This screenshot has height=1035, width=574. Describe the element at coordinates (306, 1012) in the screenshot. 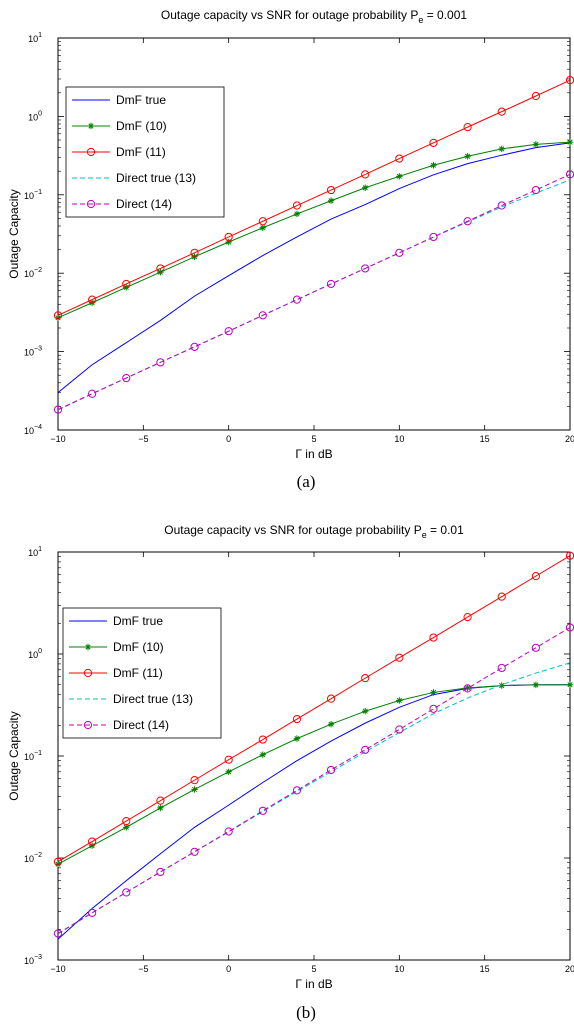

I see `figure-caption: (b)` at that location.